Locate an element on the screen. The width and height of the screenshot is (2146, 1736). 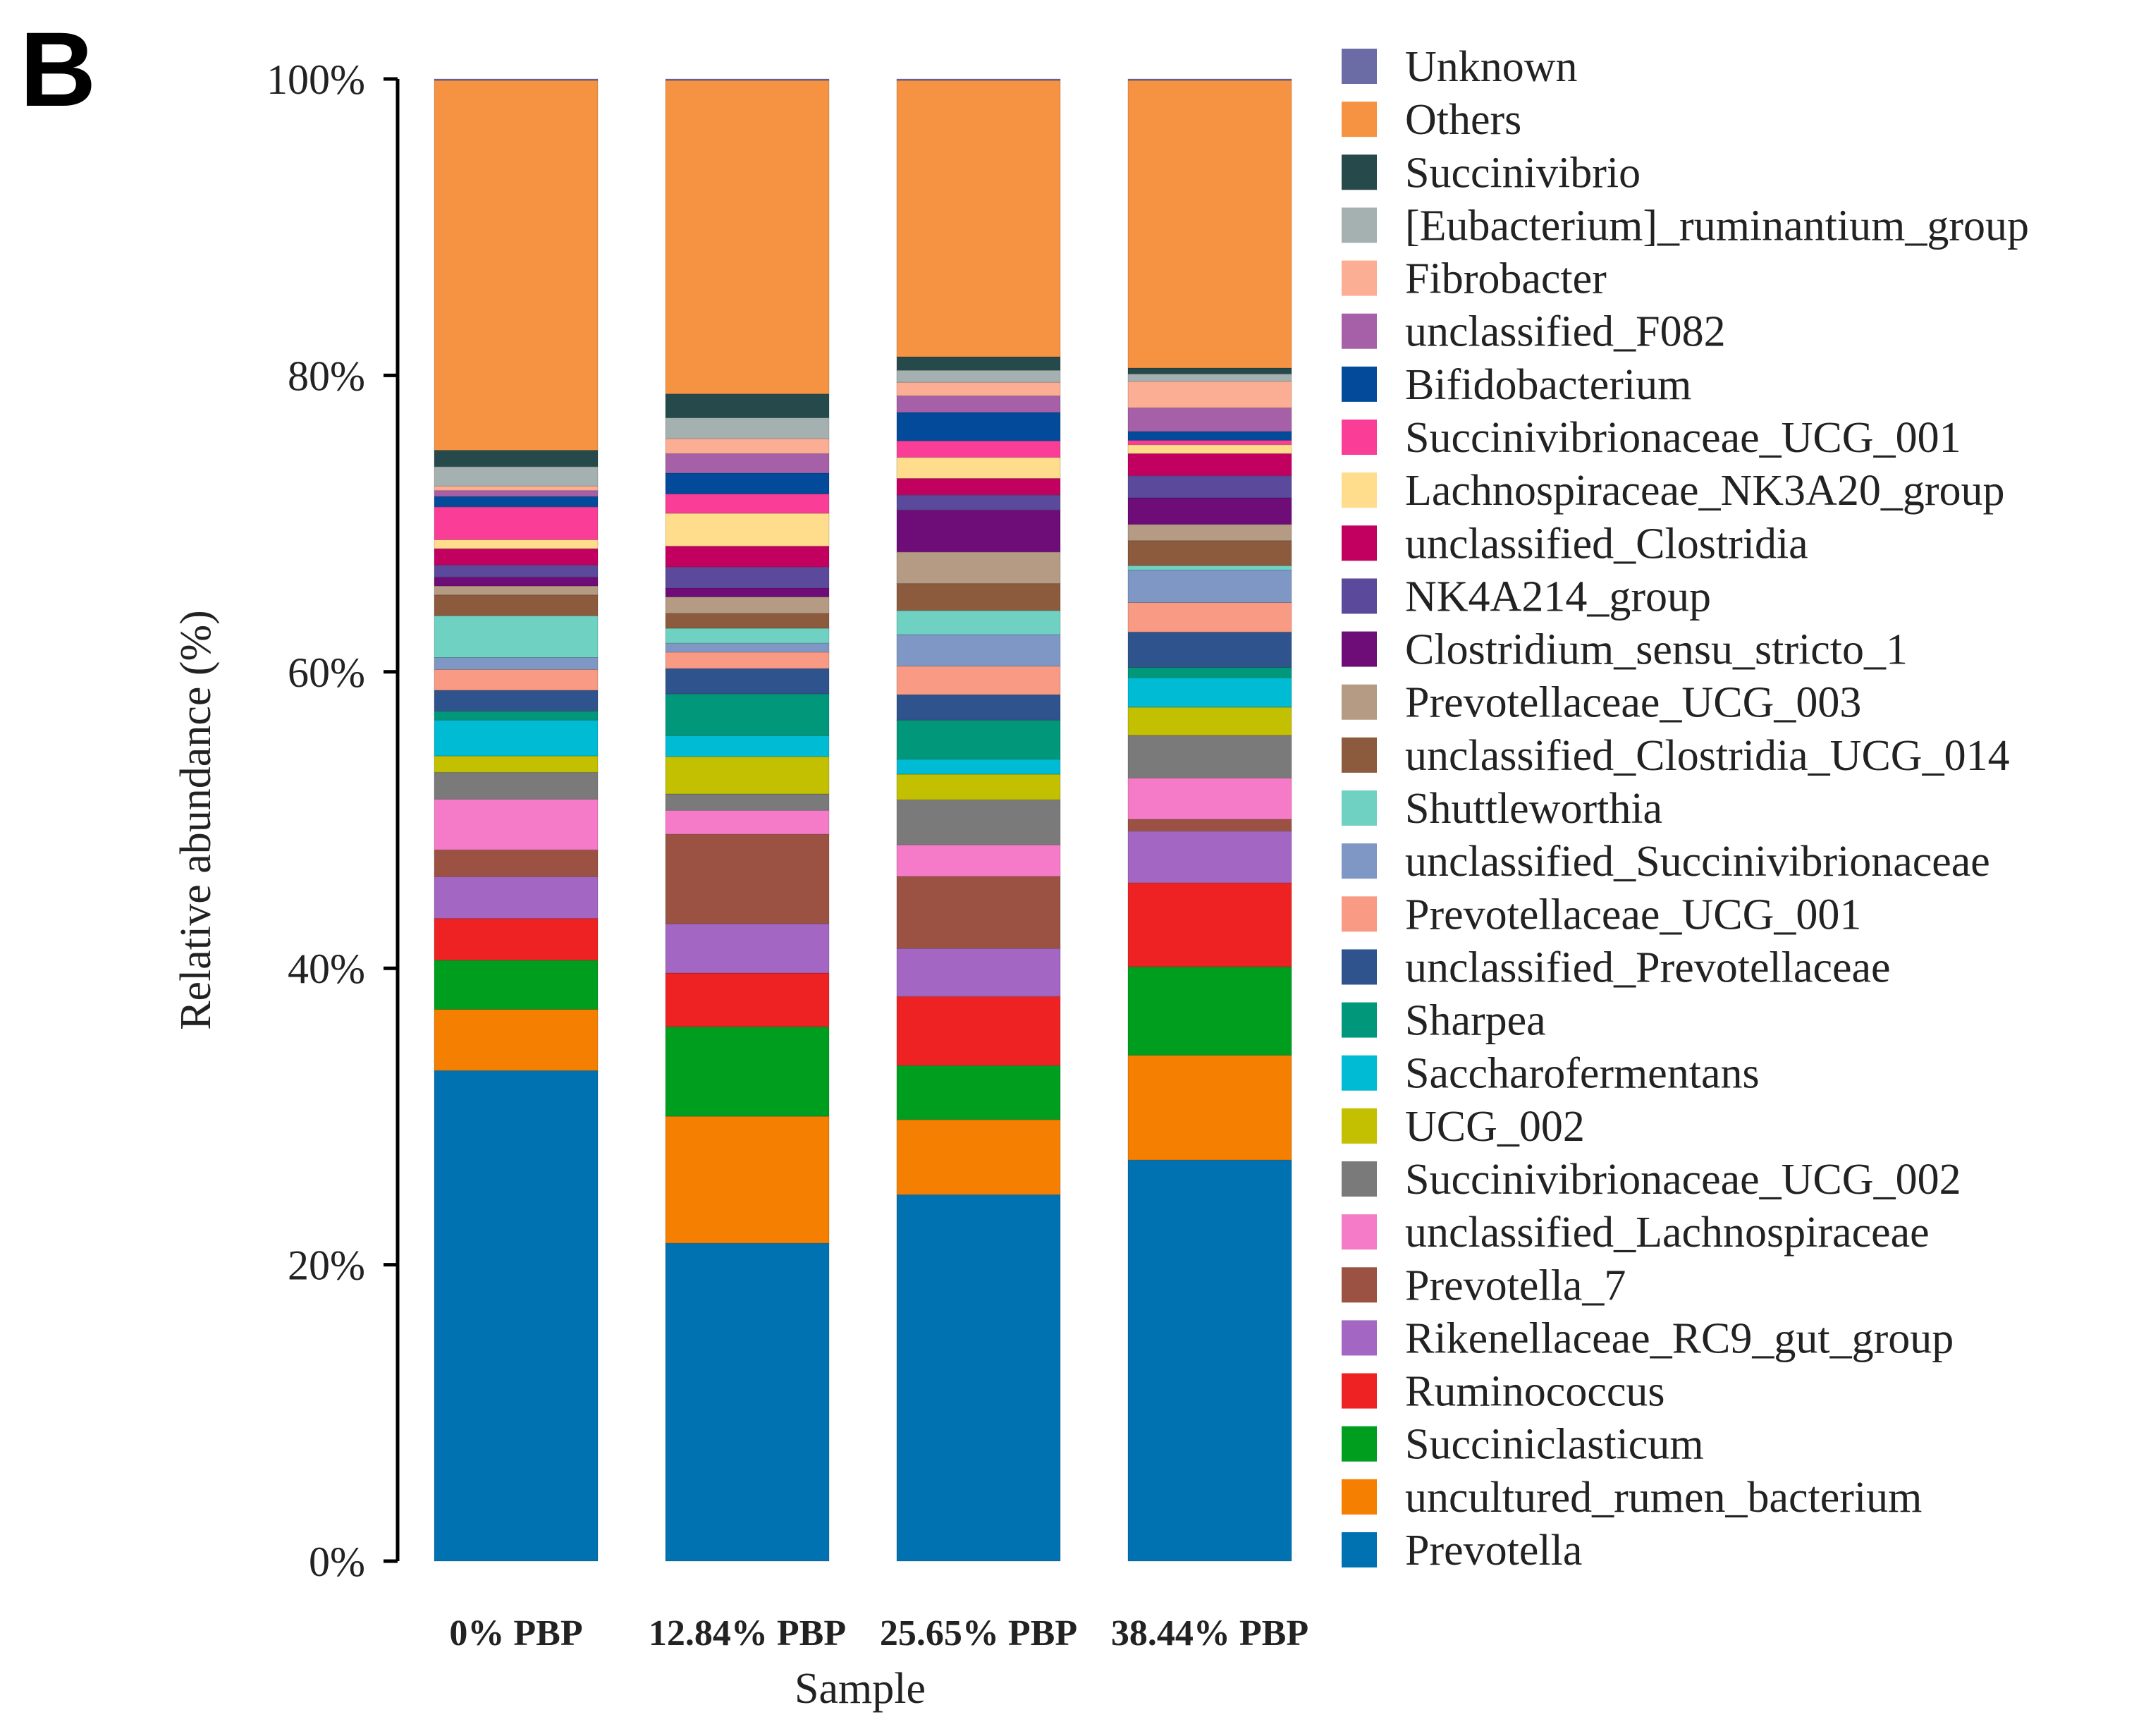
legend-label: unclassified_Clostridia_UCG_014 is located at coordinates (1708, 756).